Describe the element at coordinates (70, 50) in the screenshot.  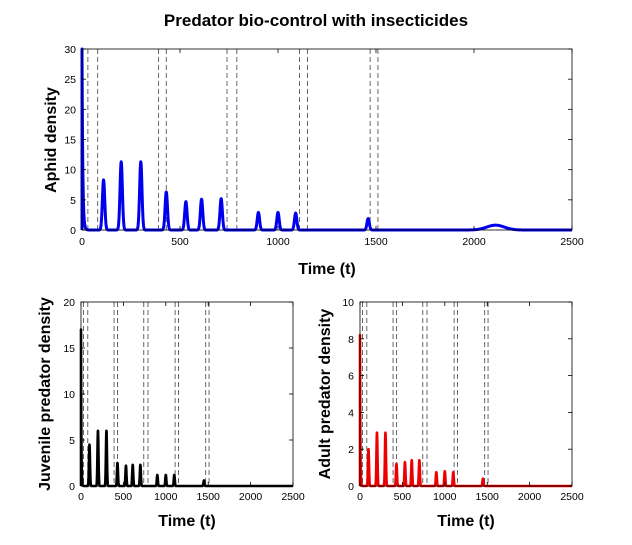
I see `y-tick-label: 30` at that location.